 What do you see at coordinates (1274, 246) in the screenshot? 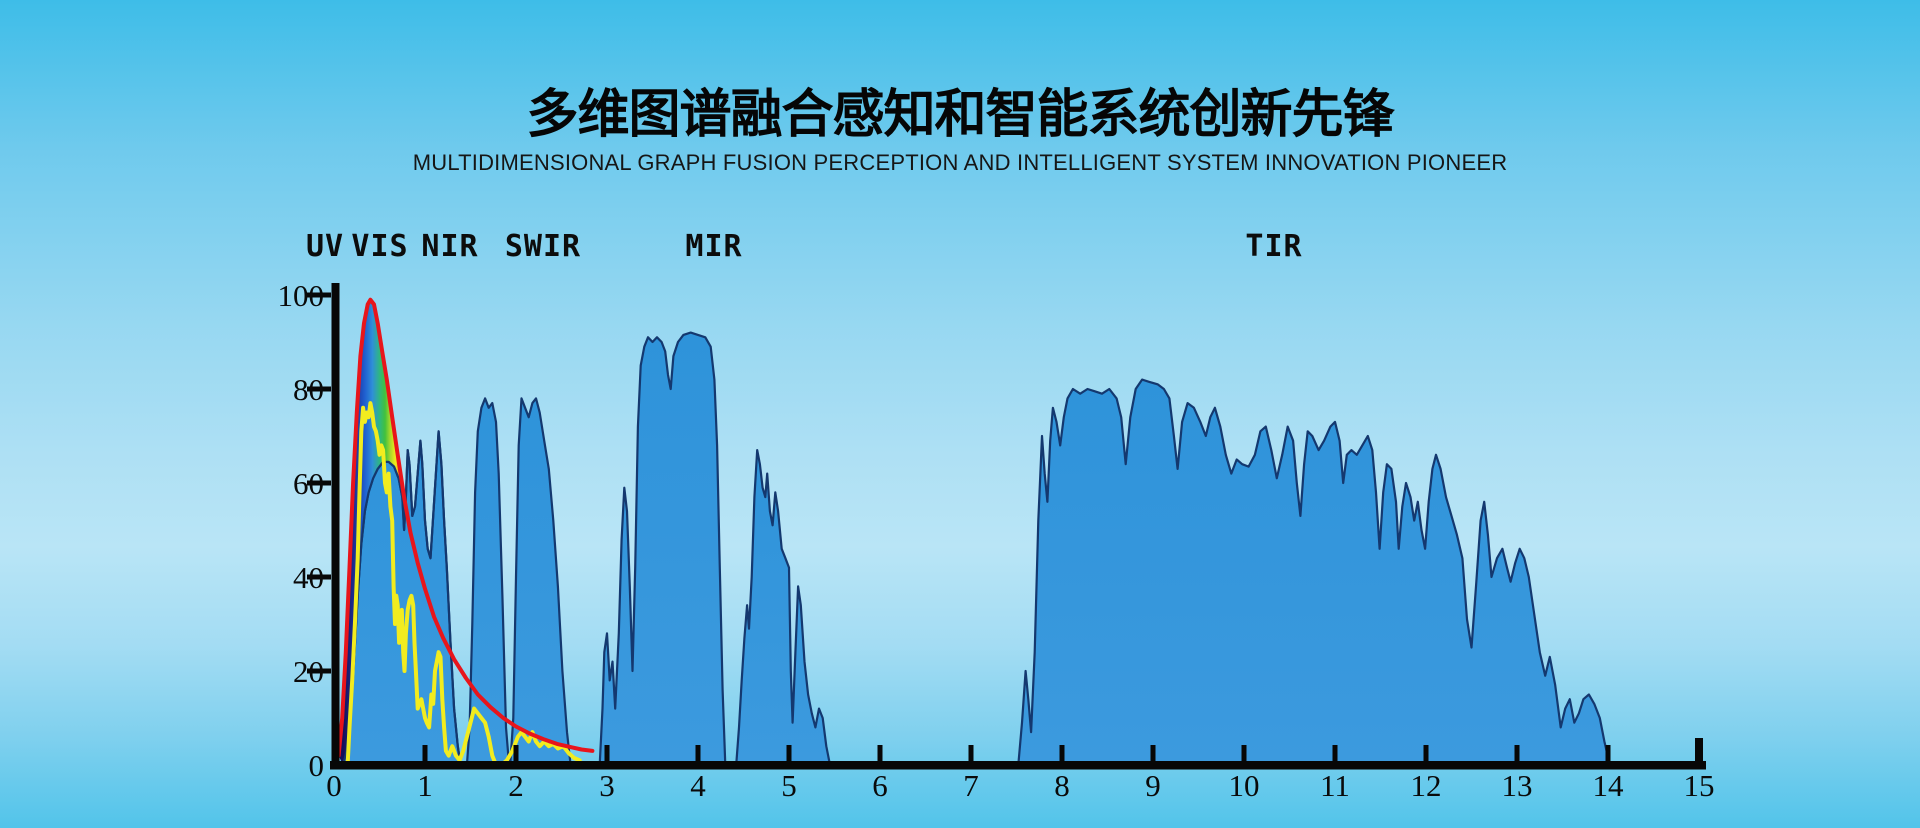
I see `band-label-tir: TIR` at bounding box center [1274, 246].